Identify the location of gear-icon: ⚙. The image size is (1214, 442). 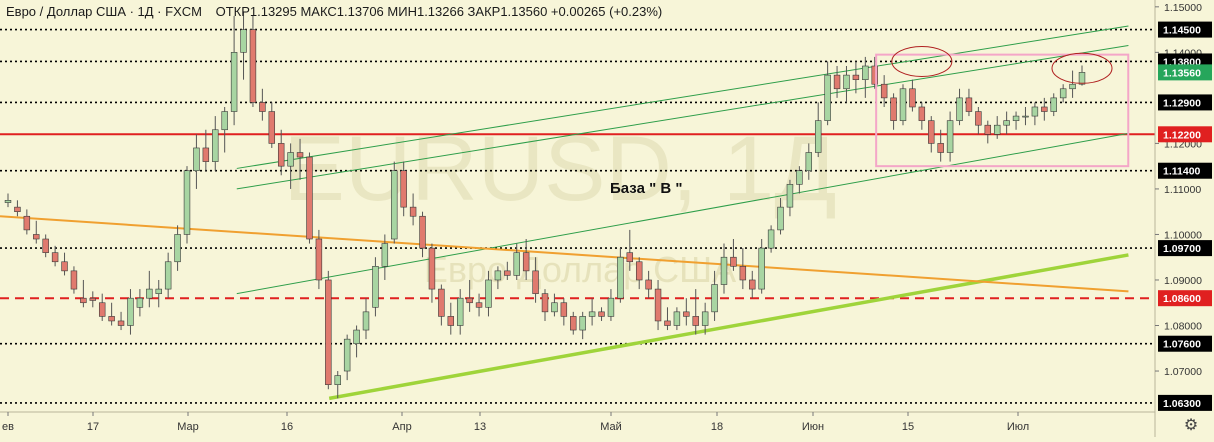
(1191, 425).